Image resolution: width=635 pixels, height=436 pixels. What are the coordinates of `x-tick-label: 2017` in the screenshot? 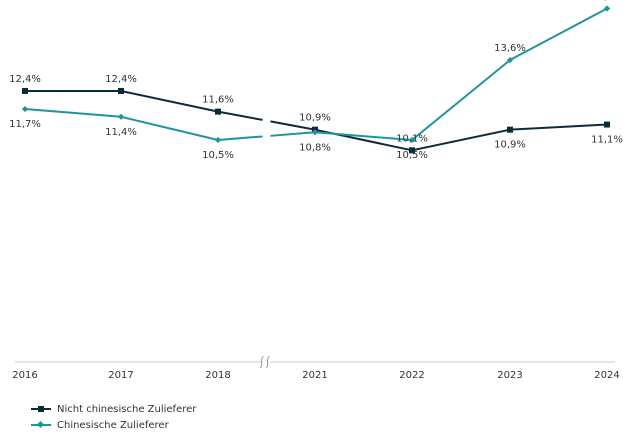 It's located at (120, 375).